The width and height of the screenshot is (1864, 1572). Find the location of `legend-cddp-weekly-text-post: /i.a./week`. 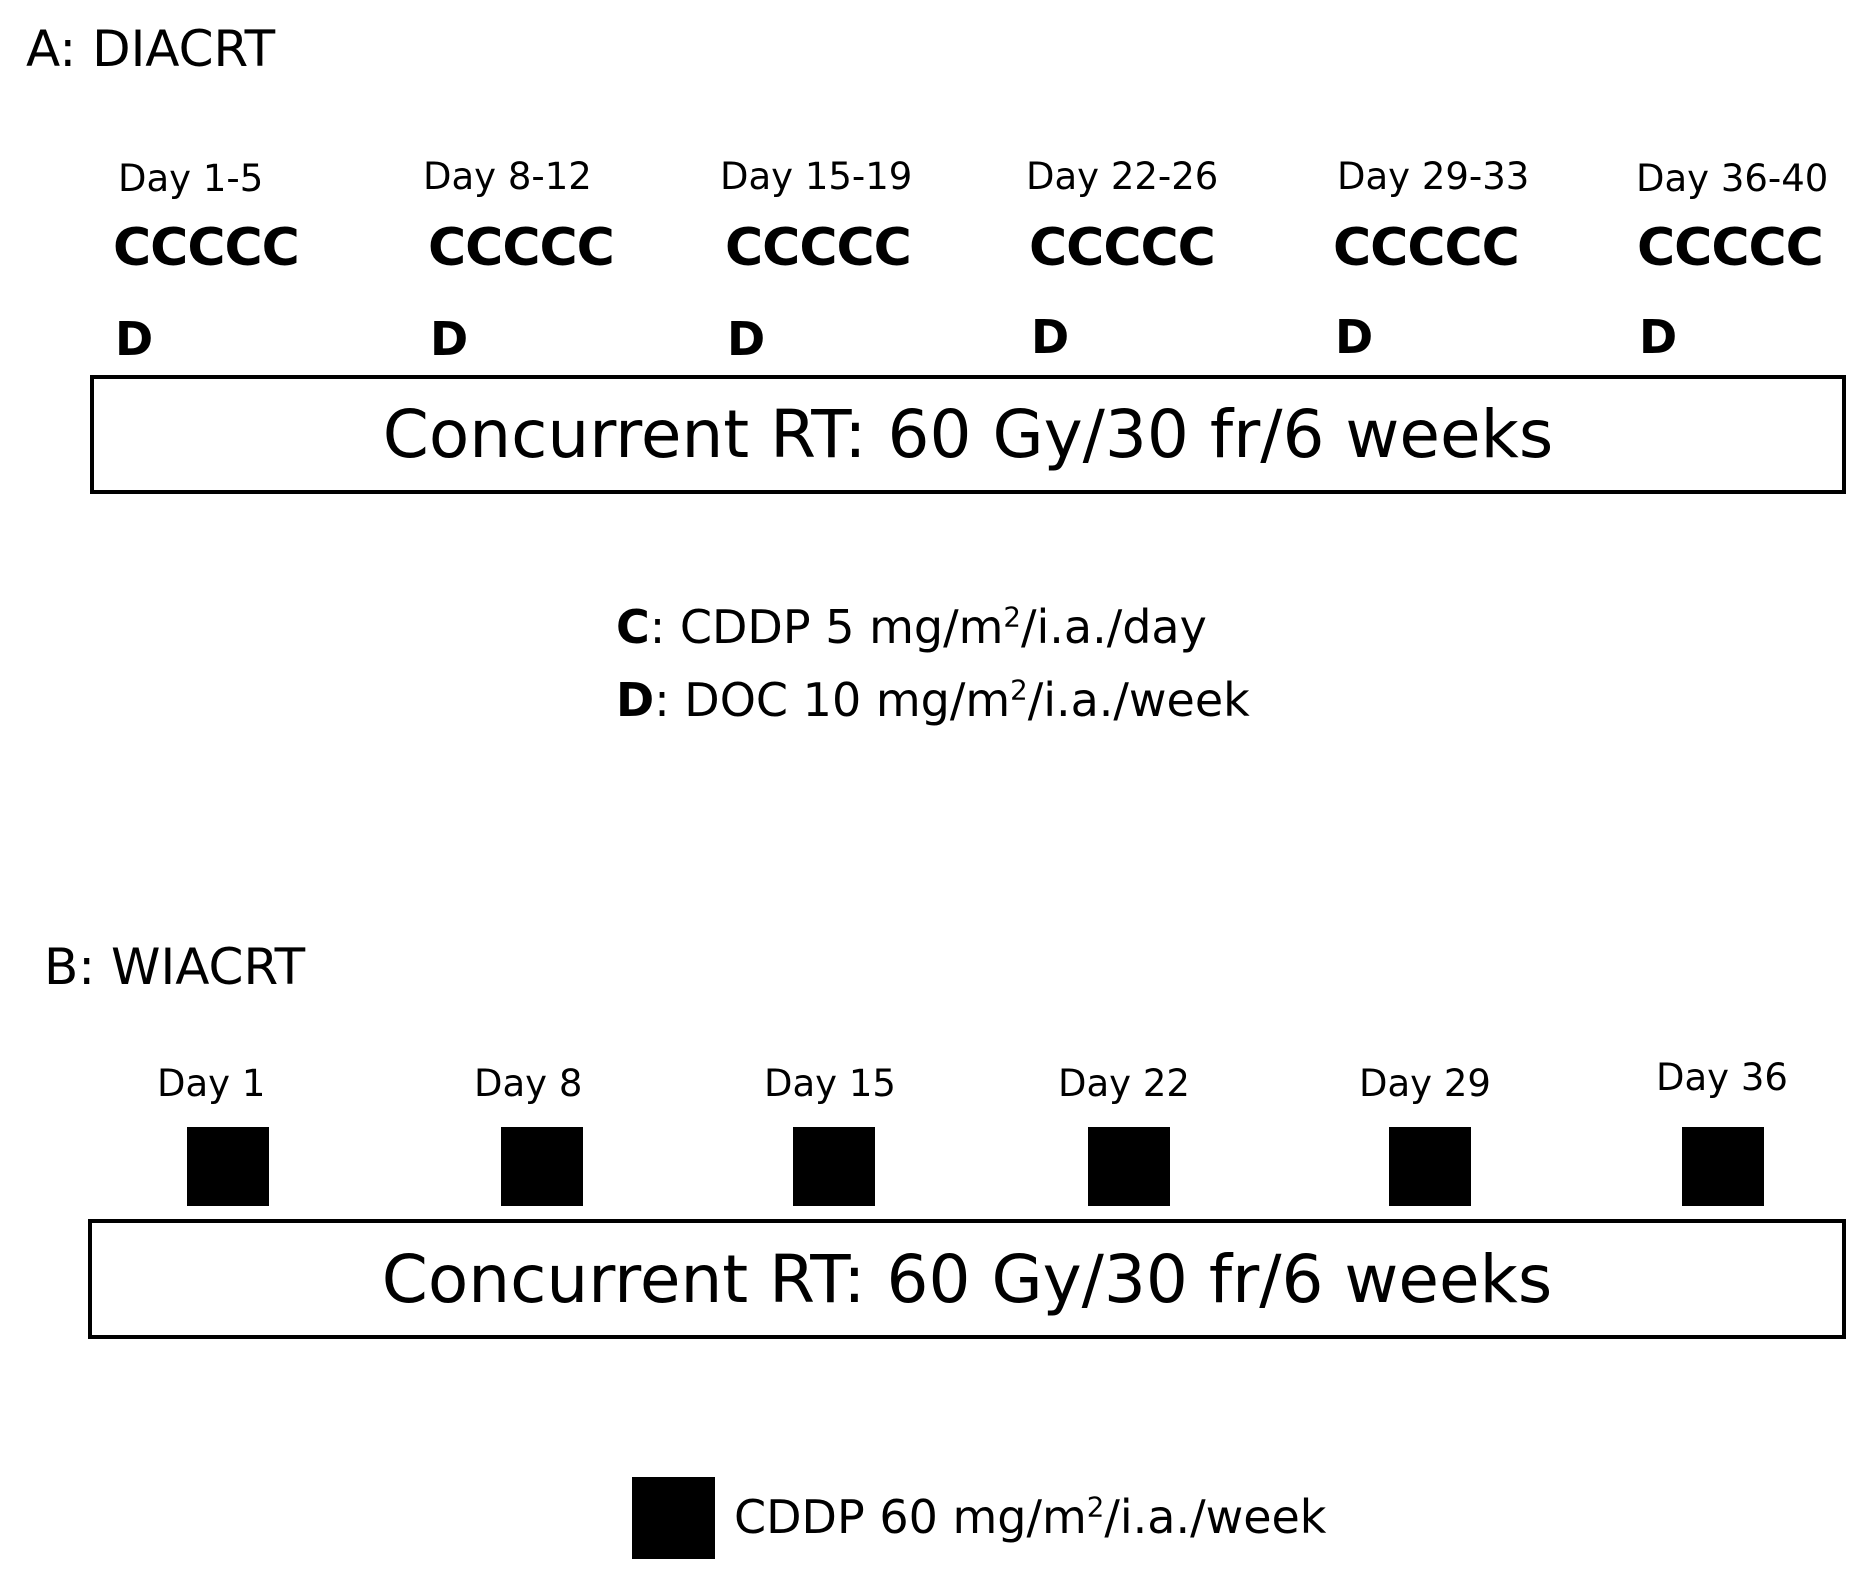

legend-cddp-weekly-text-post: /i.a./week is located at coordinates (1215, 1517).